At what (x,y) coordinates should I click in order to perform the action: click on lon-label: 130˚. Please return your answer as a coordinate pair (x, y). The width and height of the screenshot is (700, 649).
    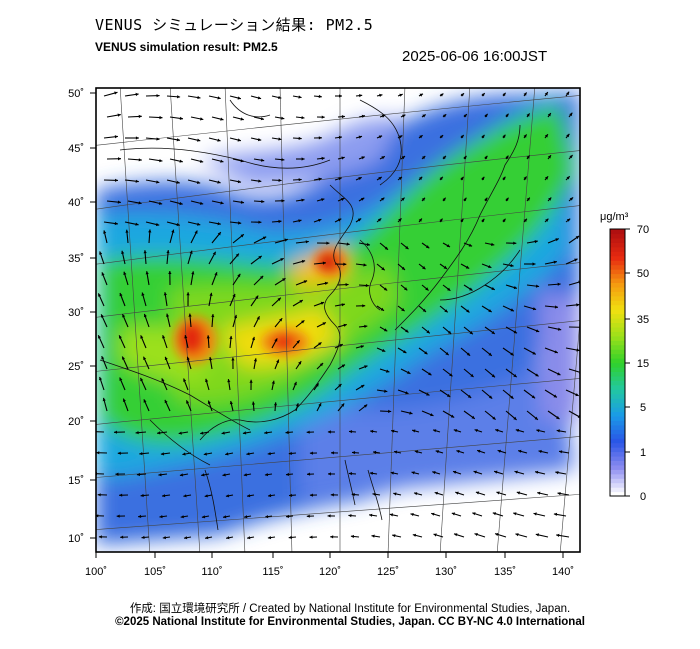
    Looking at the image, I should click on (446, 572).